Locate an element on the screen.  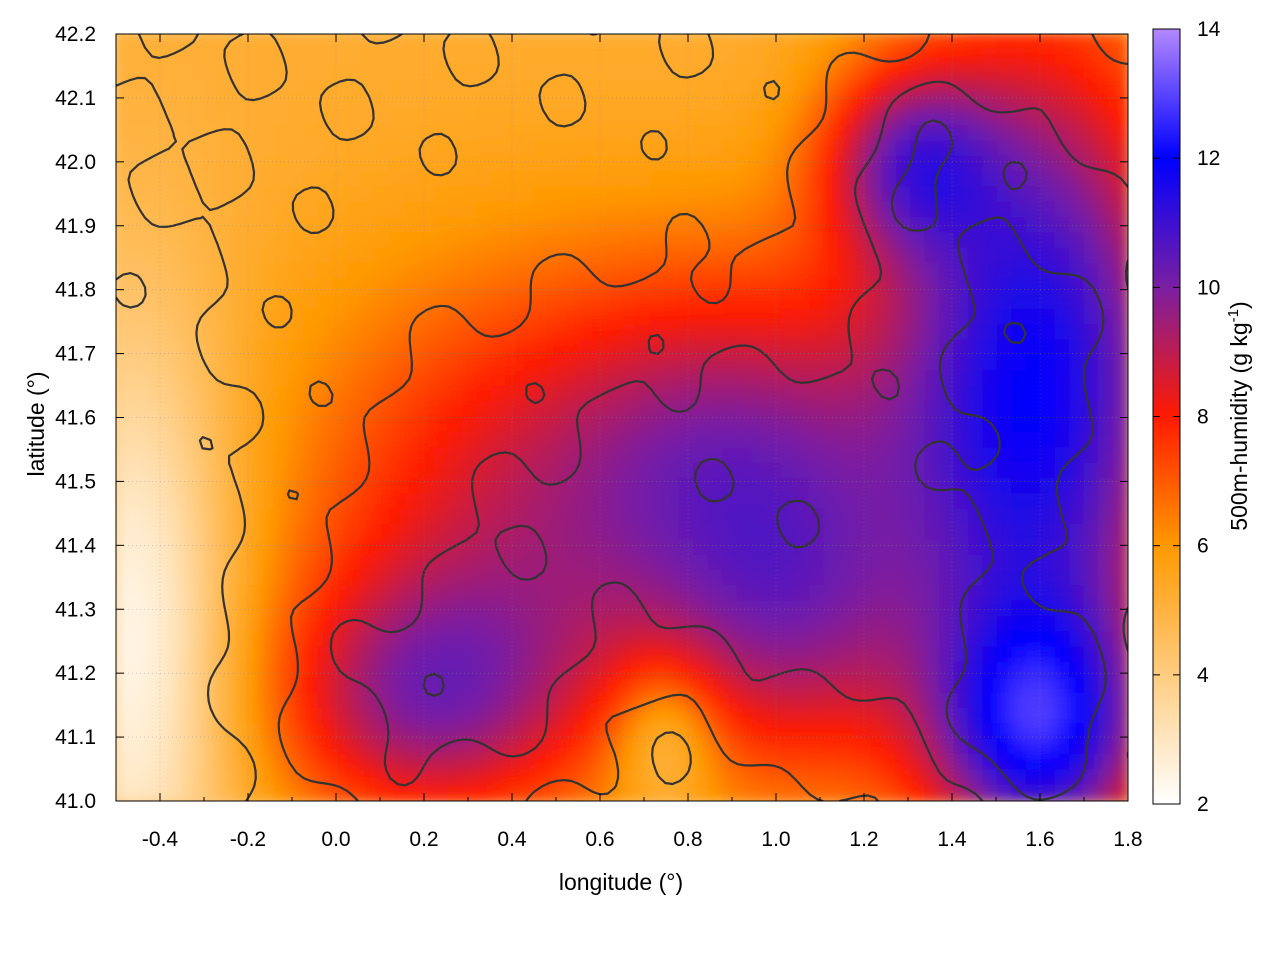
x-tick-label: 1.8 is located at coordinates (1127, 839).